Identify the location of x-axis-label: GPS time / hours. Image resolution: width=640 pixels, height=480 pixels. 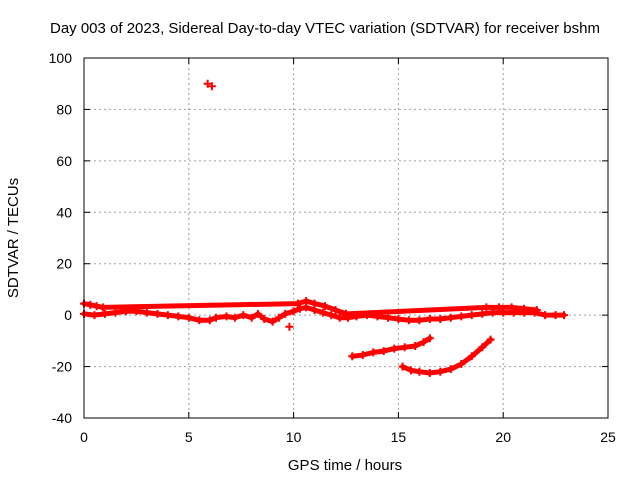
(345, 465).